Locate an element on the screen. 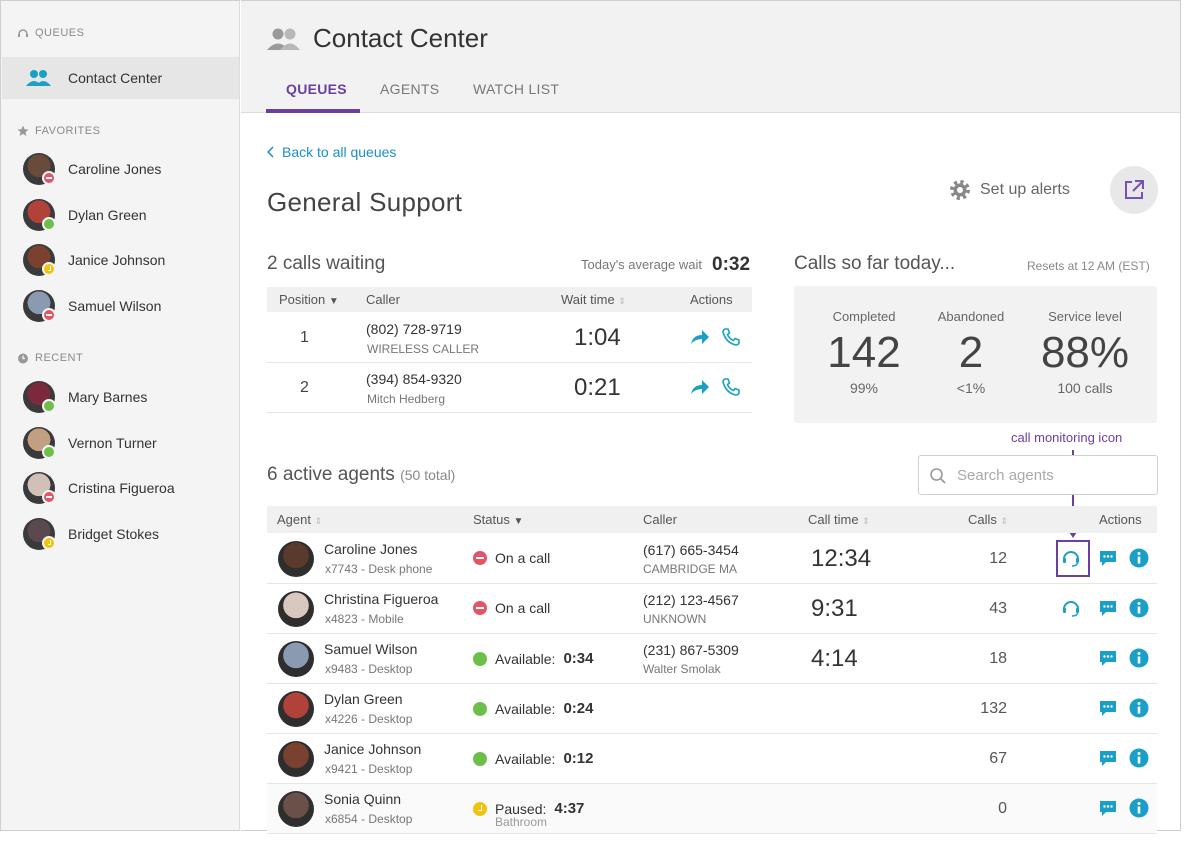 This screenshot has height=841, width=1191. sidebar-item-contact-center: Contact Center is located at coordinates (120, 78).